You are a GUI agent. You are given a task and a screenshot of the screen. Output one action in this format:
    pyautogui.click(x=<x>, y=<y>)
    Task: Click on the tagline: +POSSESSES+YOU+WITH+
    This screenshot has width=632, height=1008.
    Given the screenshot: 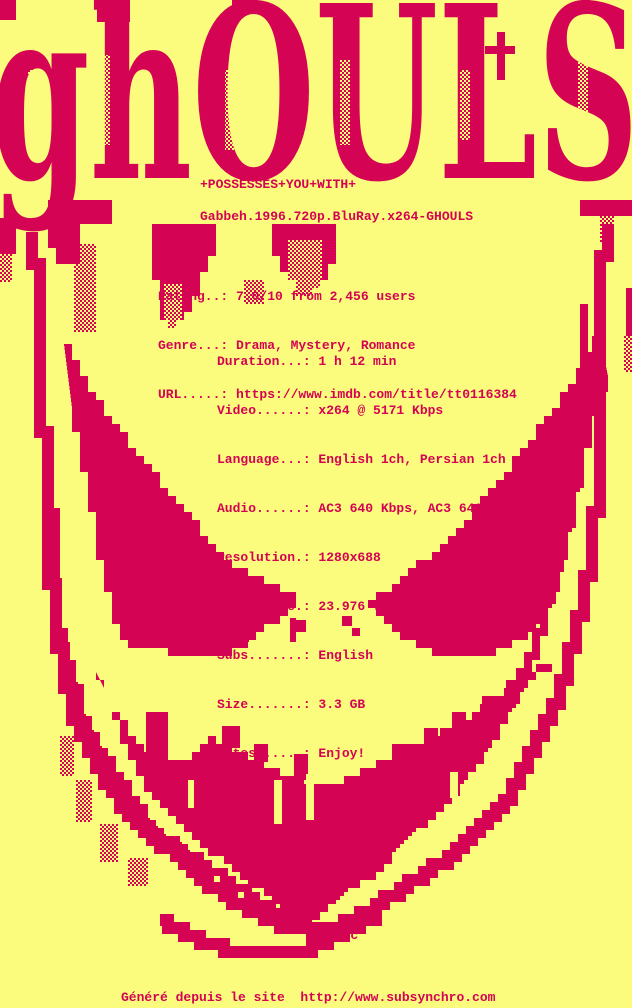 What is the action you would take?
    pyautogui.click(x=278, y=184)
    